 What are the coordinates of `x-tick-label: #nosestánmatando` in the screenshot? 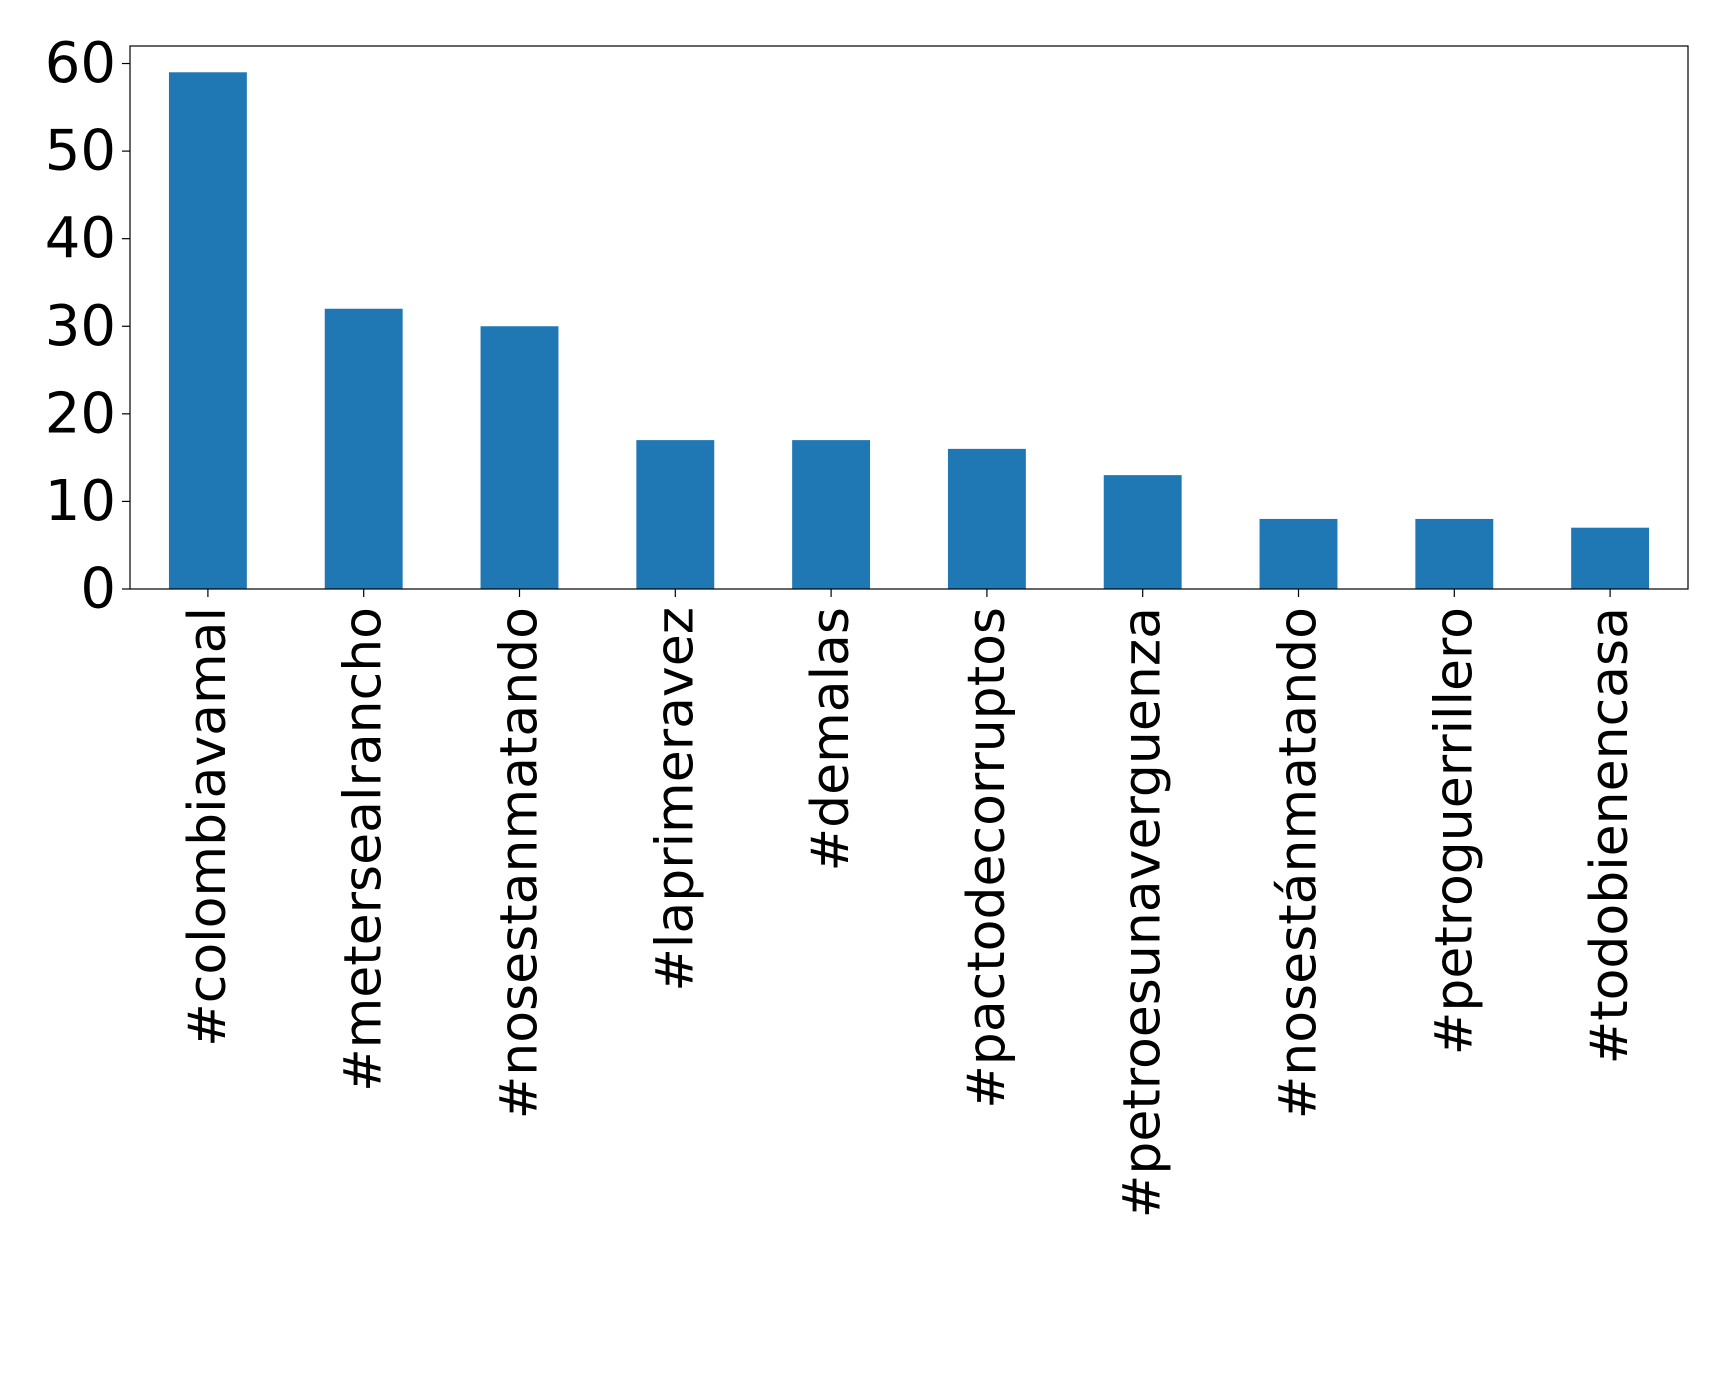 It's located at (1299, 863).